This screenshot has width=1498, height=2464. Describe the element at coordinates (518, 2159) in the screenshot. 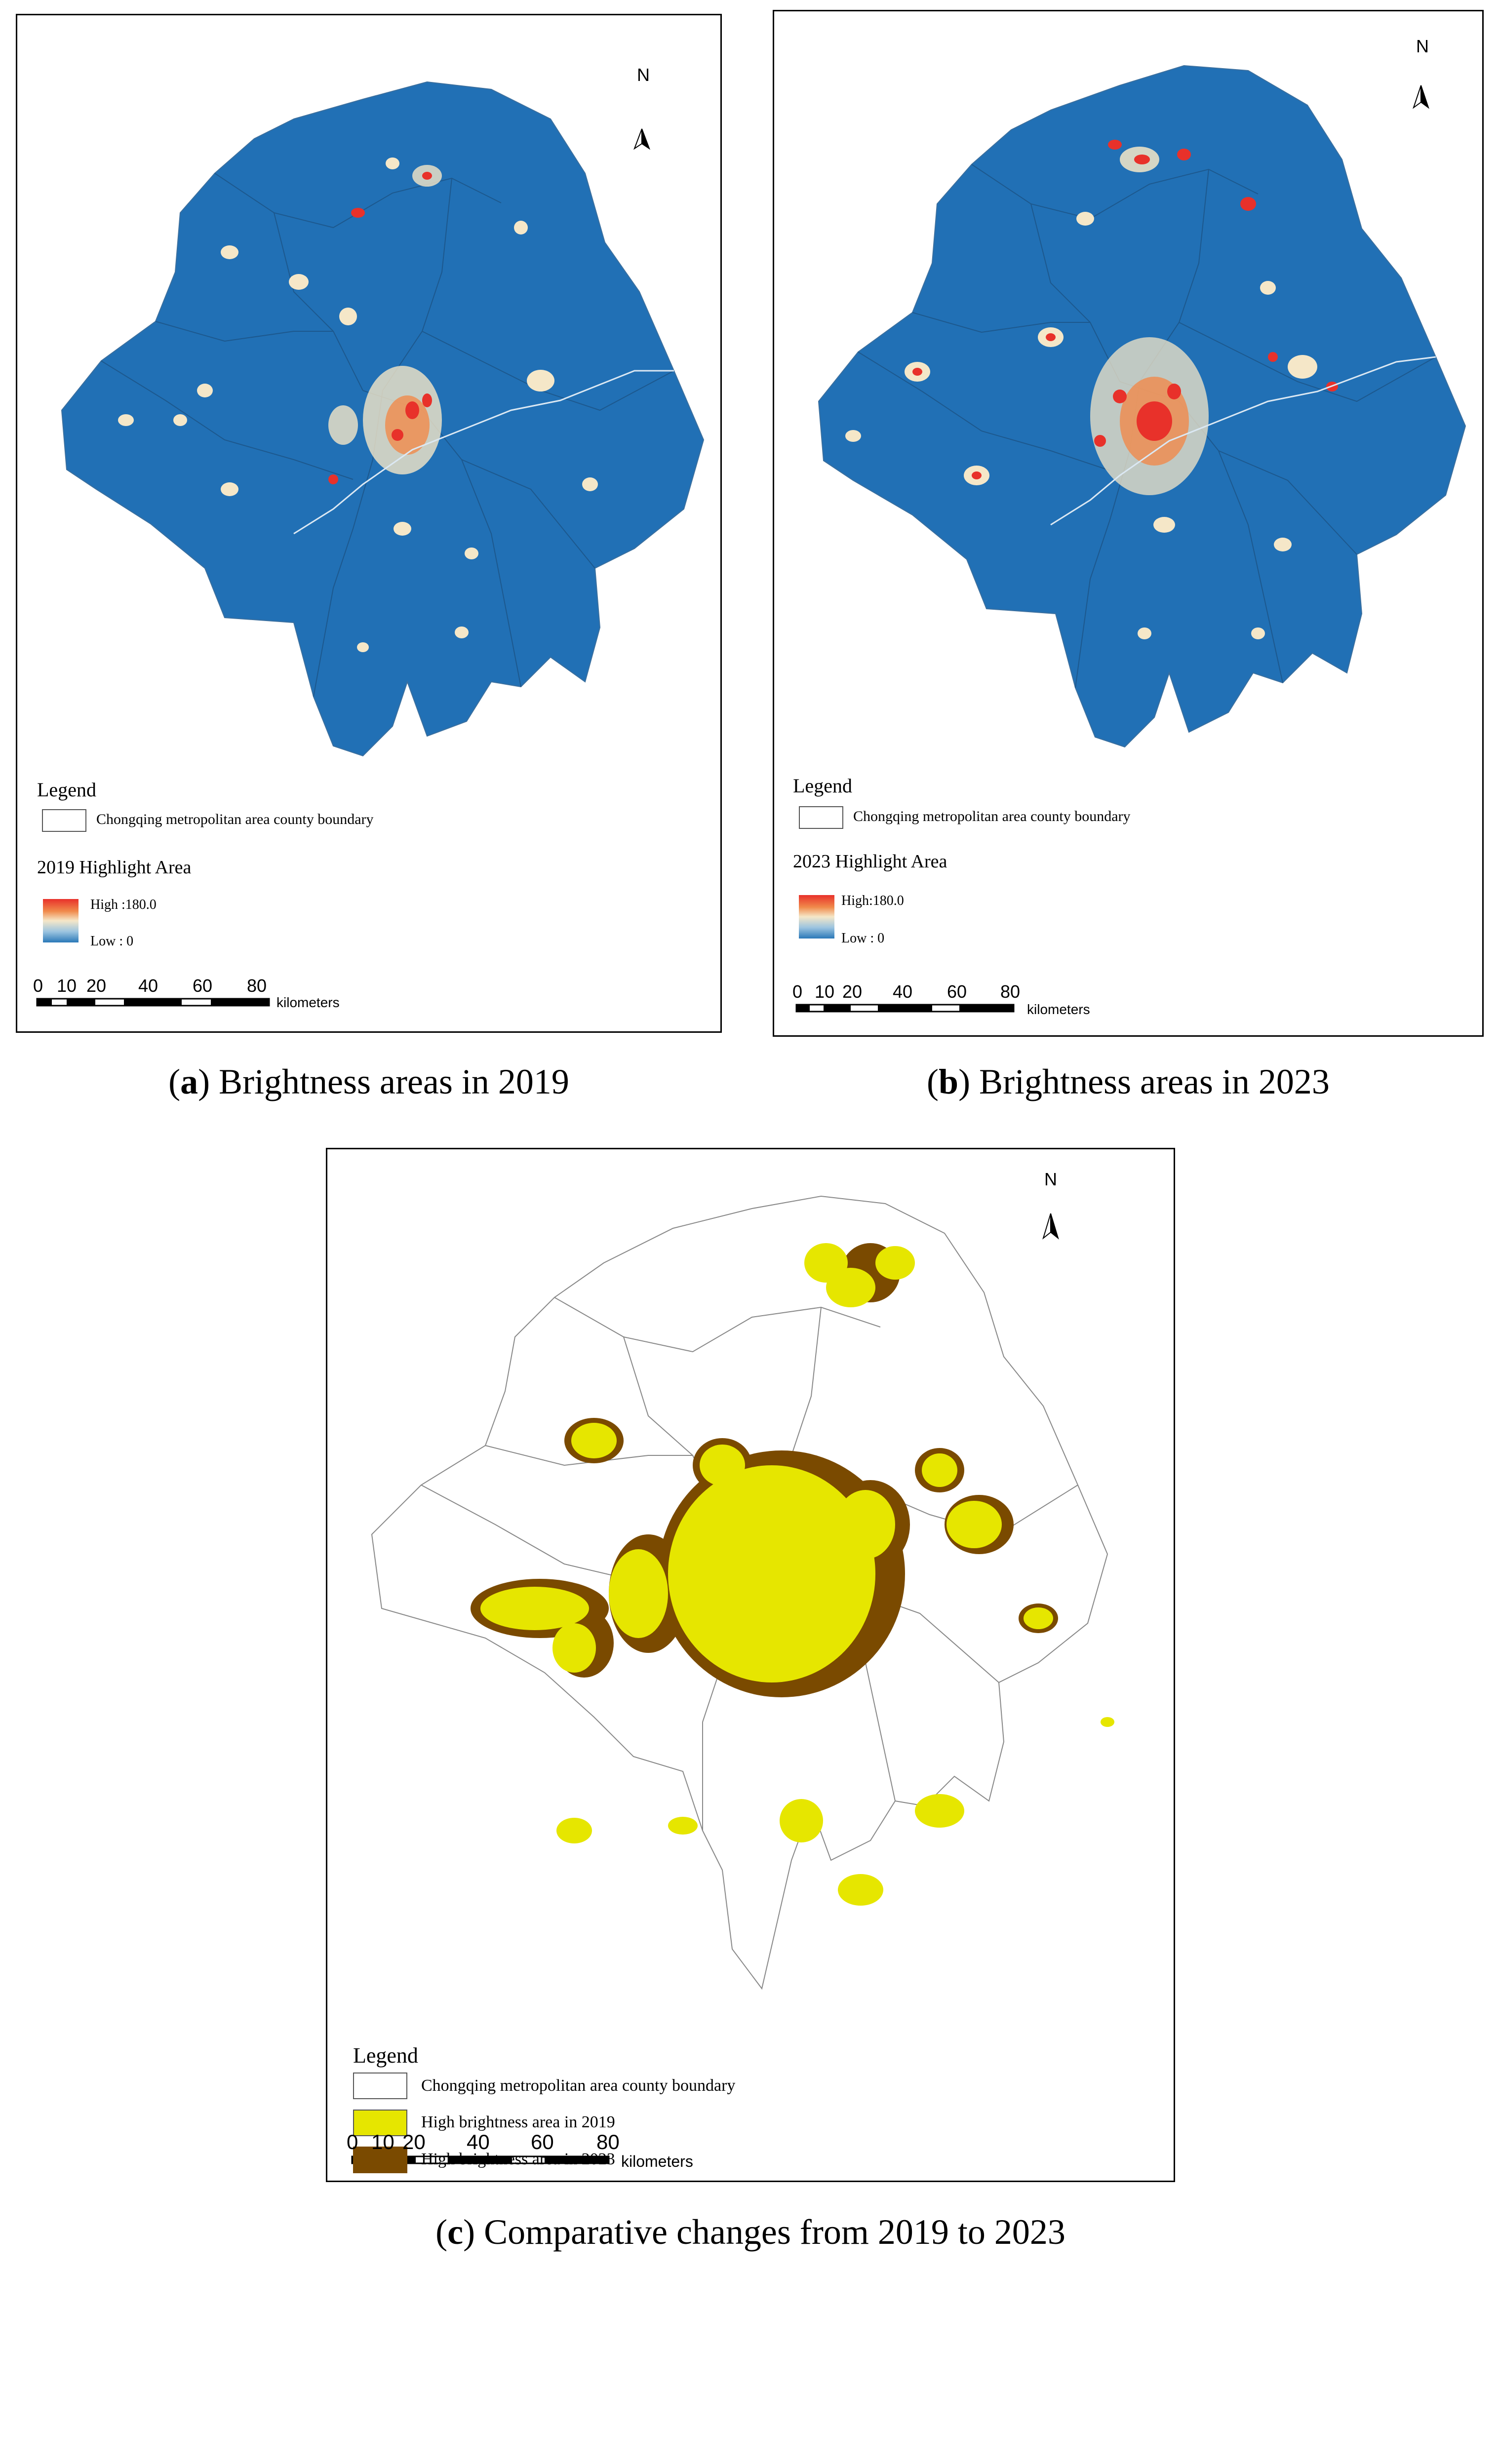

I see `label-2023: High brightness area in 2023` at that location.